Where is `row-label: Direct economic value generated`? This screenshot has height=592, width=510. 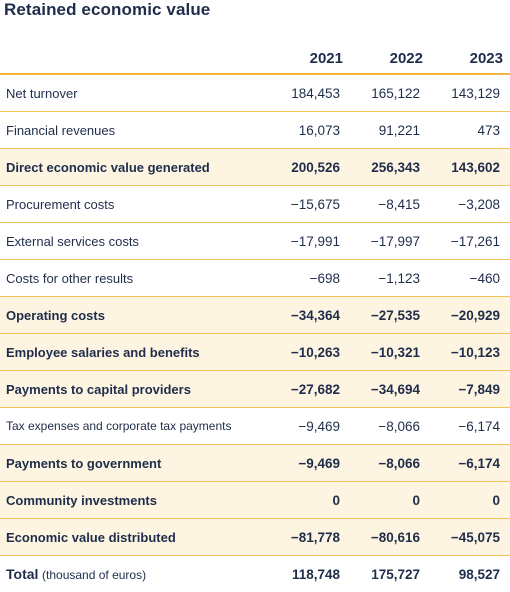 row-label: Direct economic value generated is located at coordinates (135, 167).